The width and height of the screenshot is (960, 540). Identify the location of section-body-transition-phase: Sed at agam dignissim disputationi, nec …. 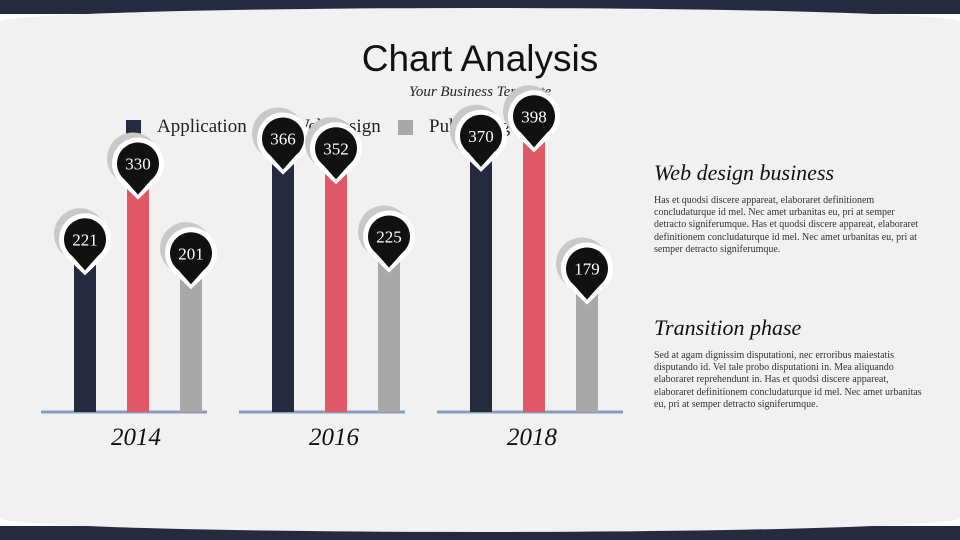
(788, 380).